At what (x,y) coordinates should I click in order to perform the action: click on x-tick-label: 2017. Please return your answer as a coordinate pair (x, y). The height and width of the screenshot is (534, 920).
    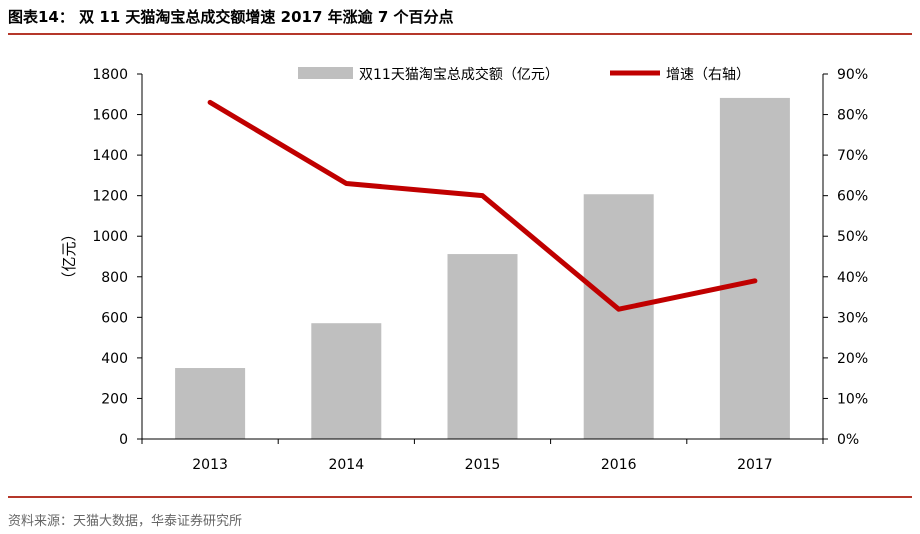
    Looking at the image, I should click on (755, 465).